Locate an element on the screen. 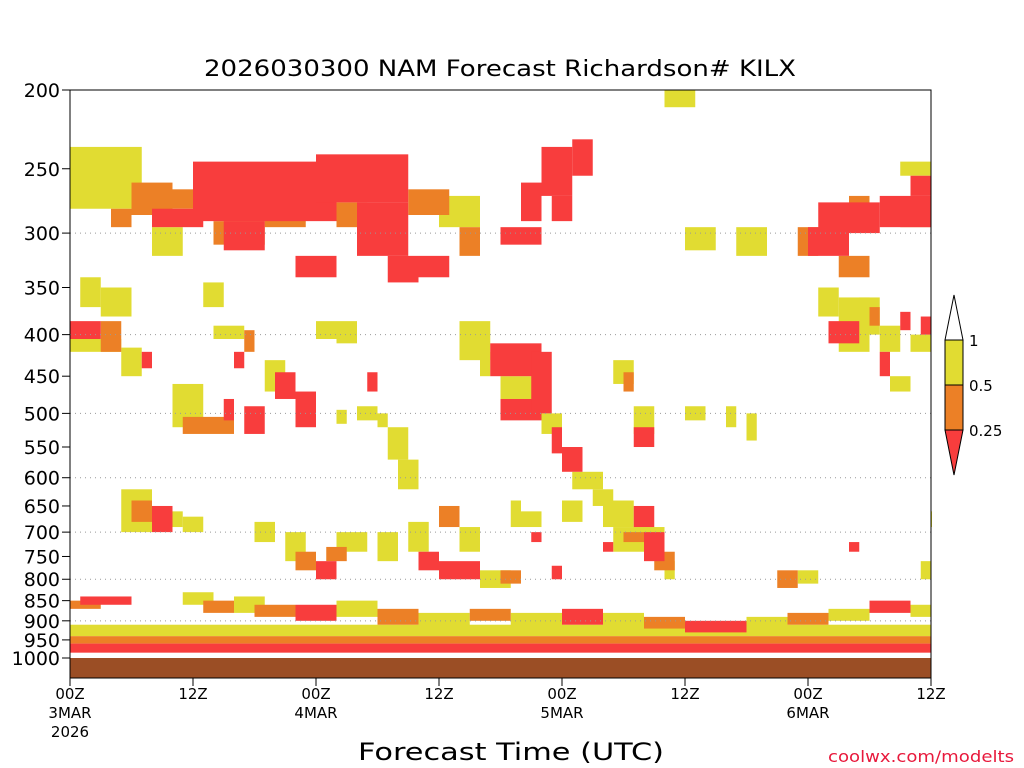  y-tick-label: 350 is located at coordinates (42, 288).